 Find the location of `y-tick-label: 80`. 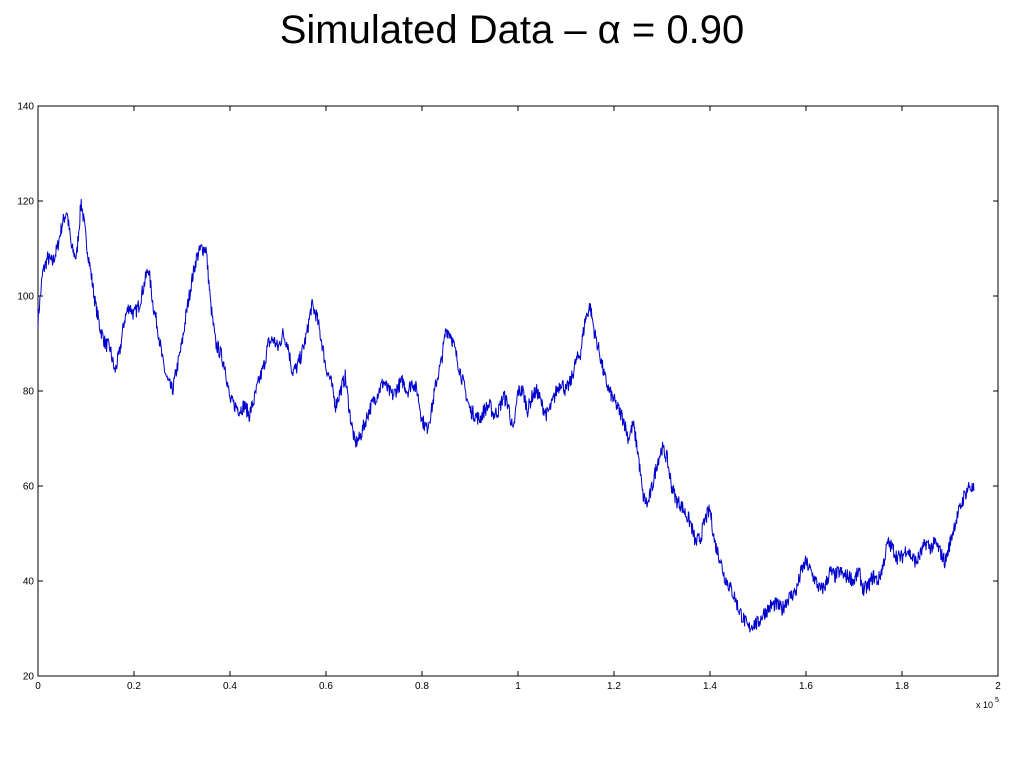

y-tick-label: 80 is located at coordinates (29, 392).